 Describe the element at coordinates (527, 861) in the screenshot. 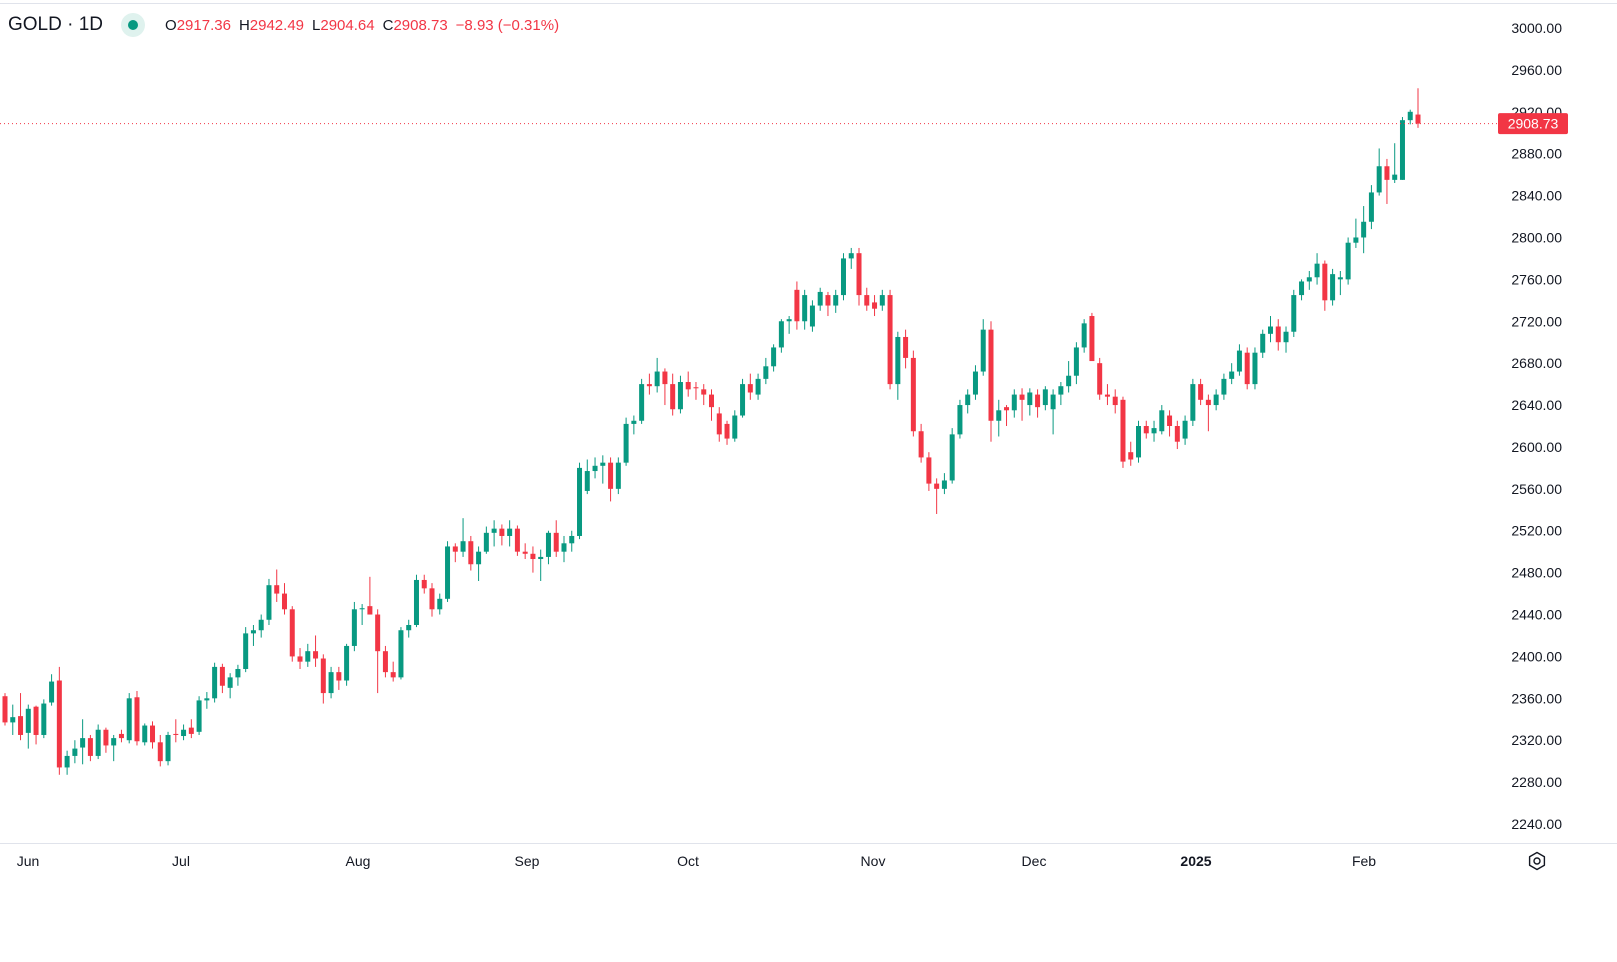

I see `time-tick-label: Sep` at that location.